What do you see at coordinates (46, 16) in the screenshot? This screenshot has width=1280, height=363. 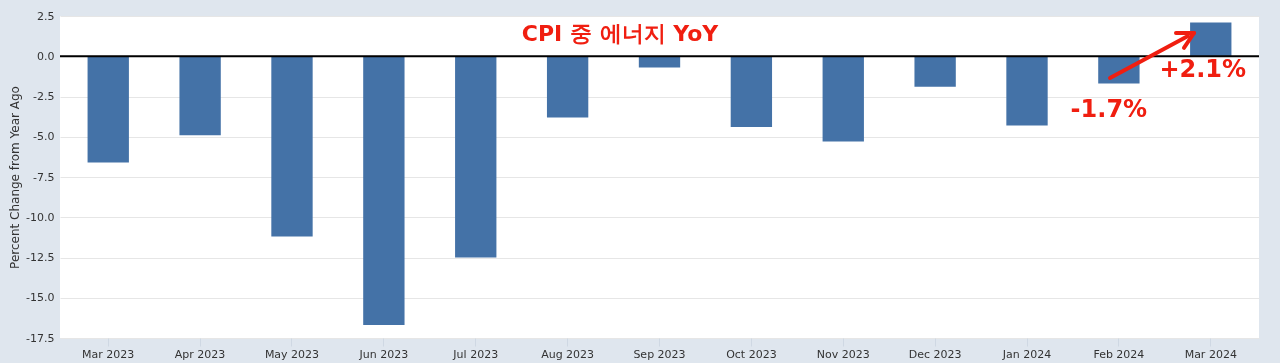 I see `y-tick-label: 2.5` at bounding box center [46, 16].